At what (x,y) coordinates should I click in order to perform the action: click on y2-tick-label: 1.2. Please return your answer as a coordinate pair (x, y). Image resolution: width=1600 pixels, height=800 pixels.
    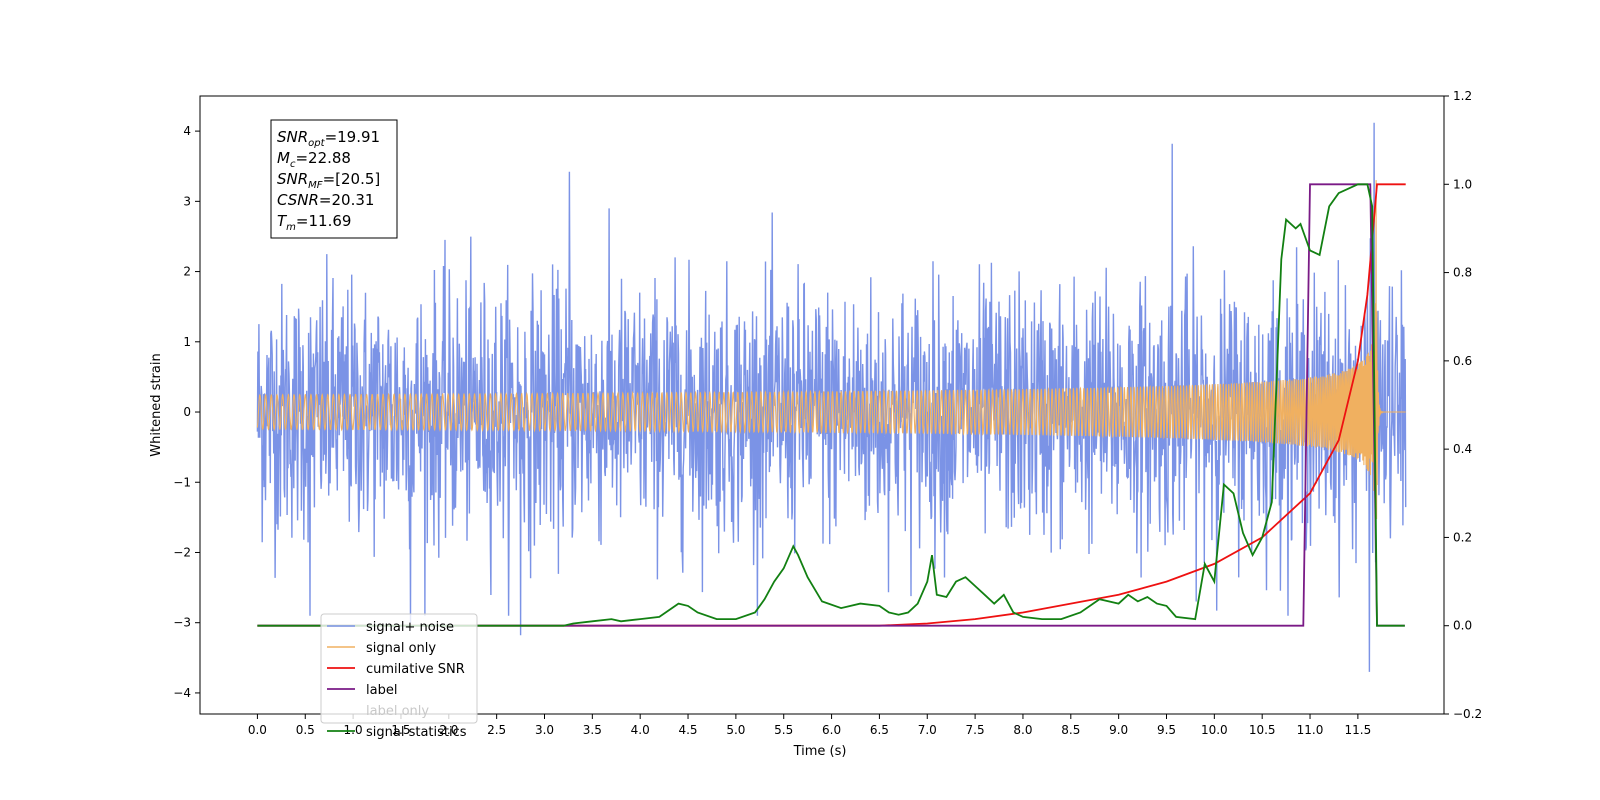
    Looking at the image, I should click on (1462, 96).